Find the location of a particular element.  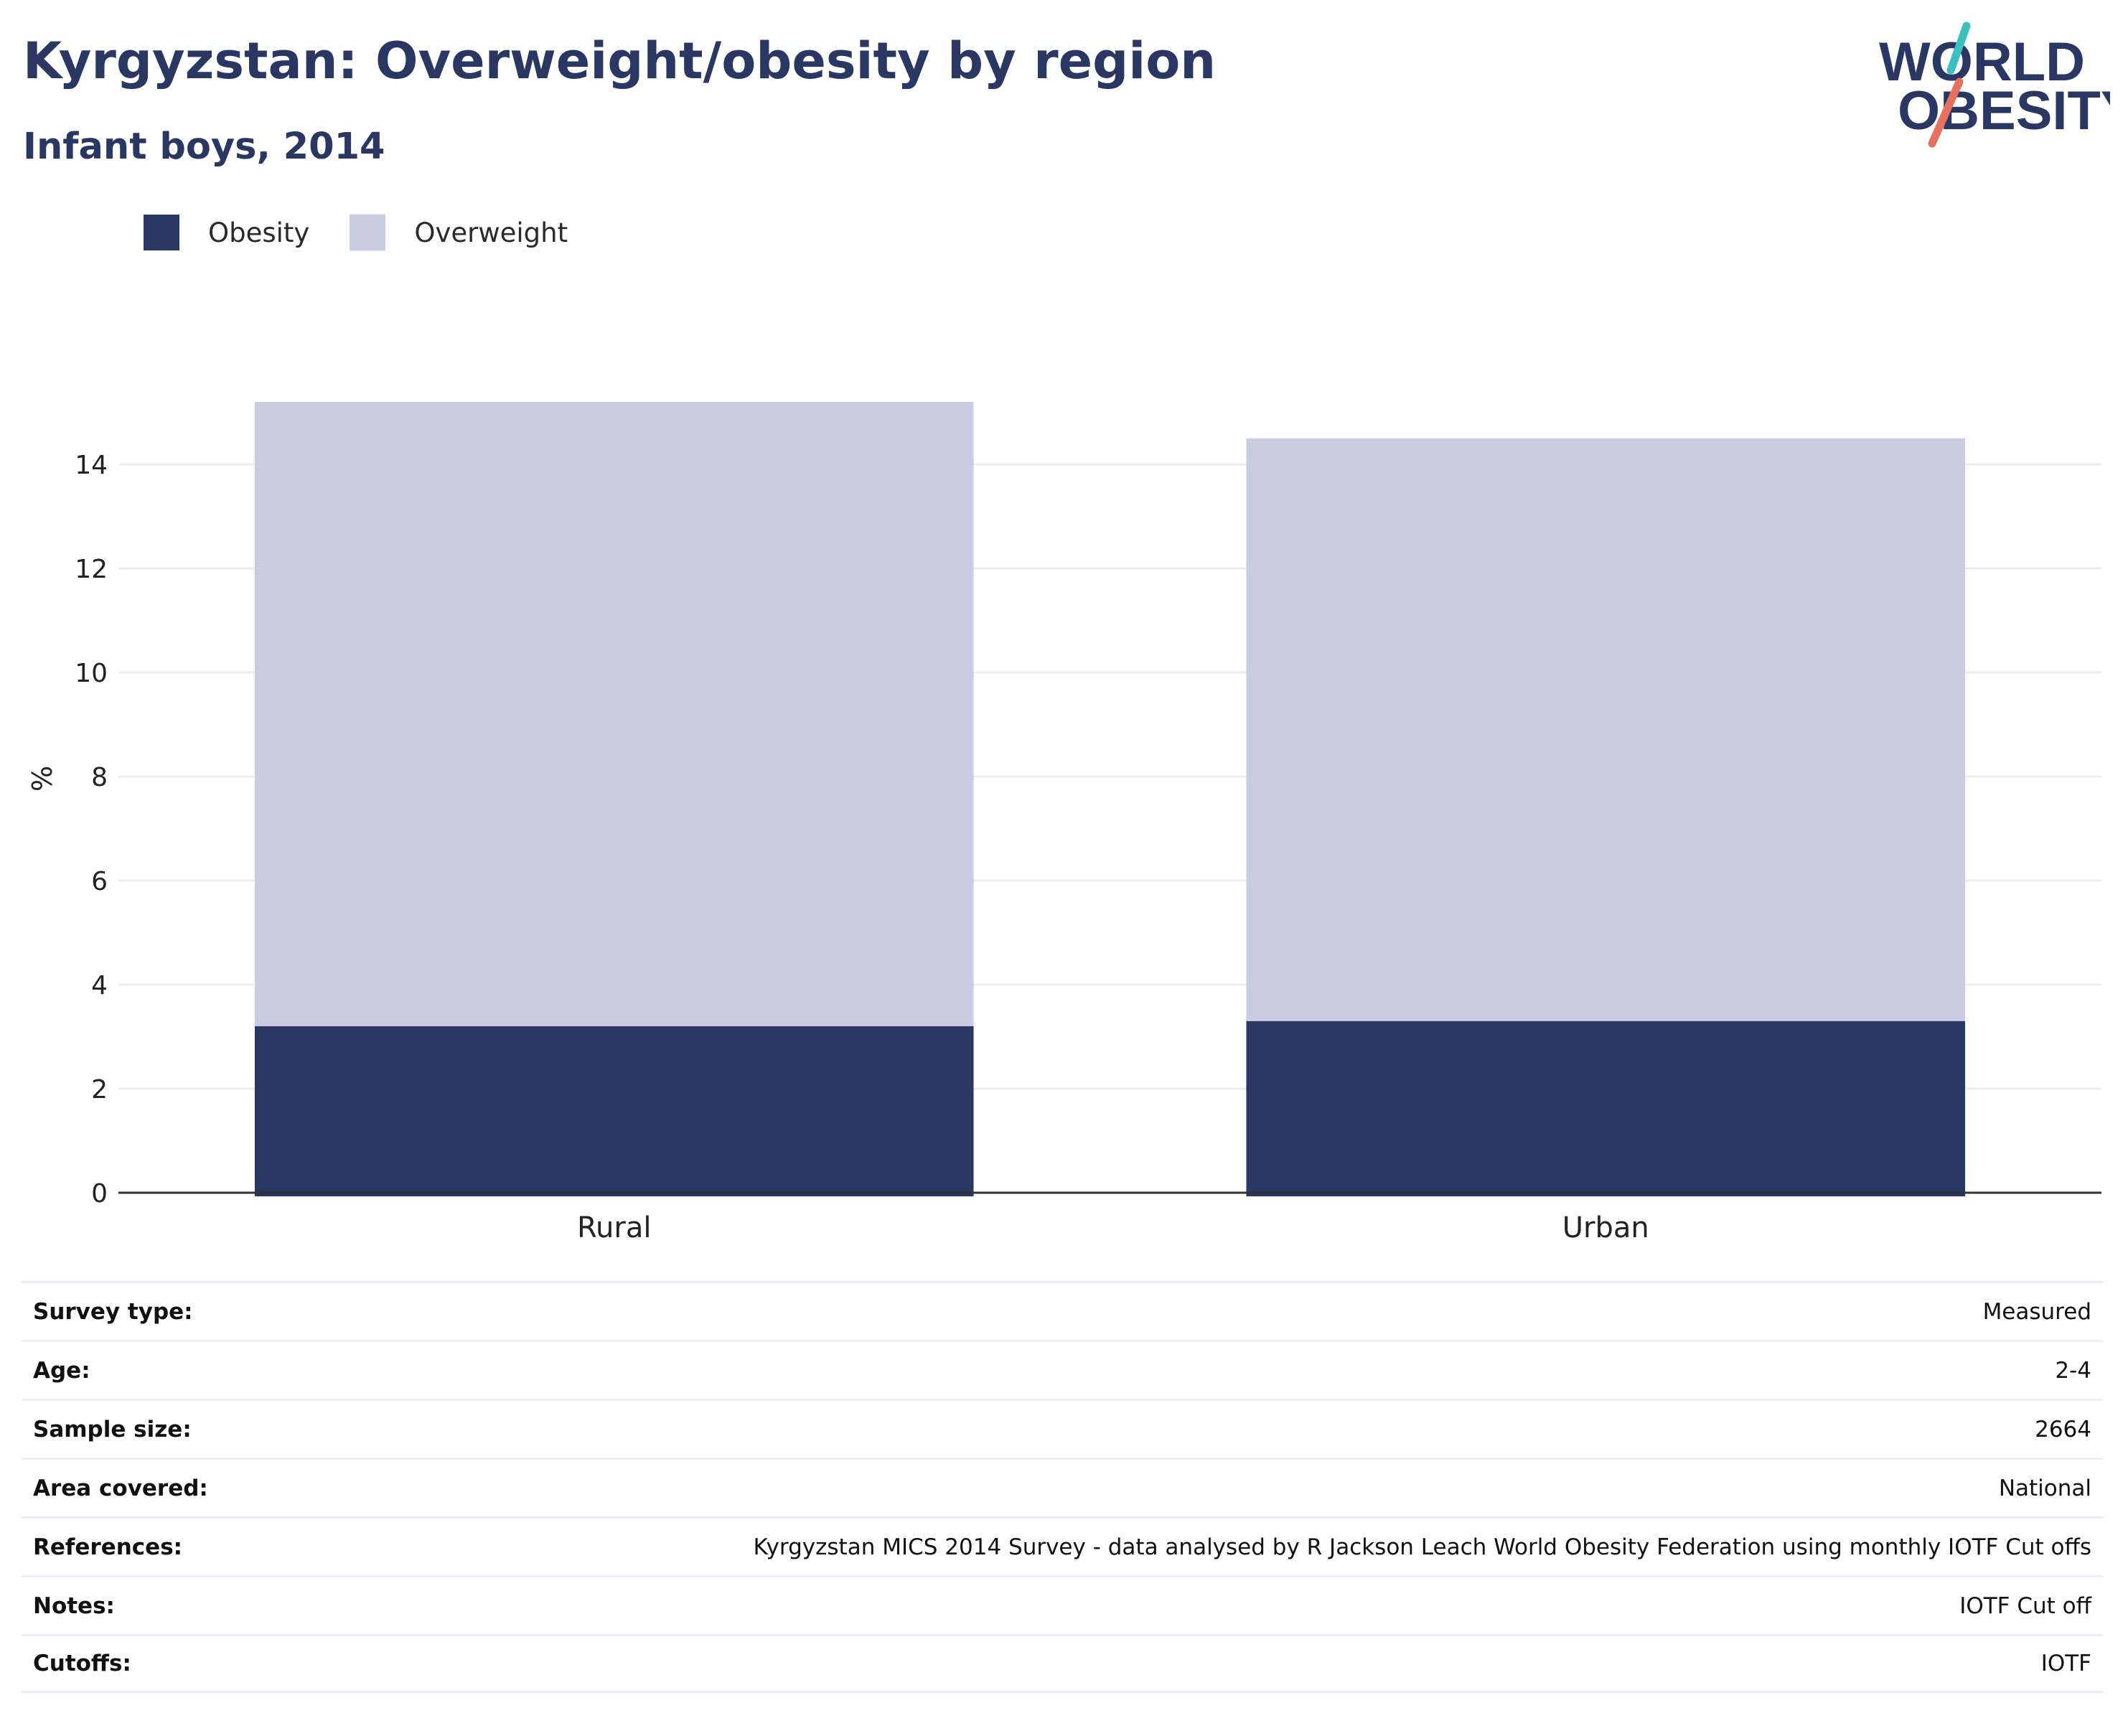

y-tick-label: 4 is located at coordinates (99, 985).